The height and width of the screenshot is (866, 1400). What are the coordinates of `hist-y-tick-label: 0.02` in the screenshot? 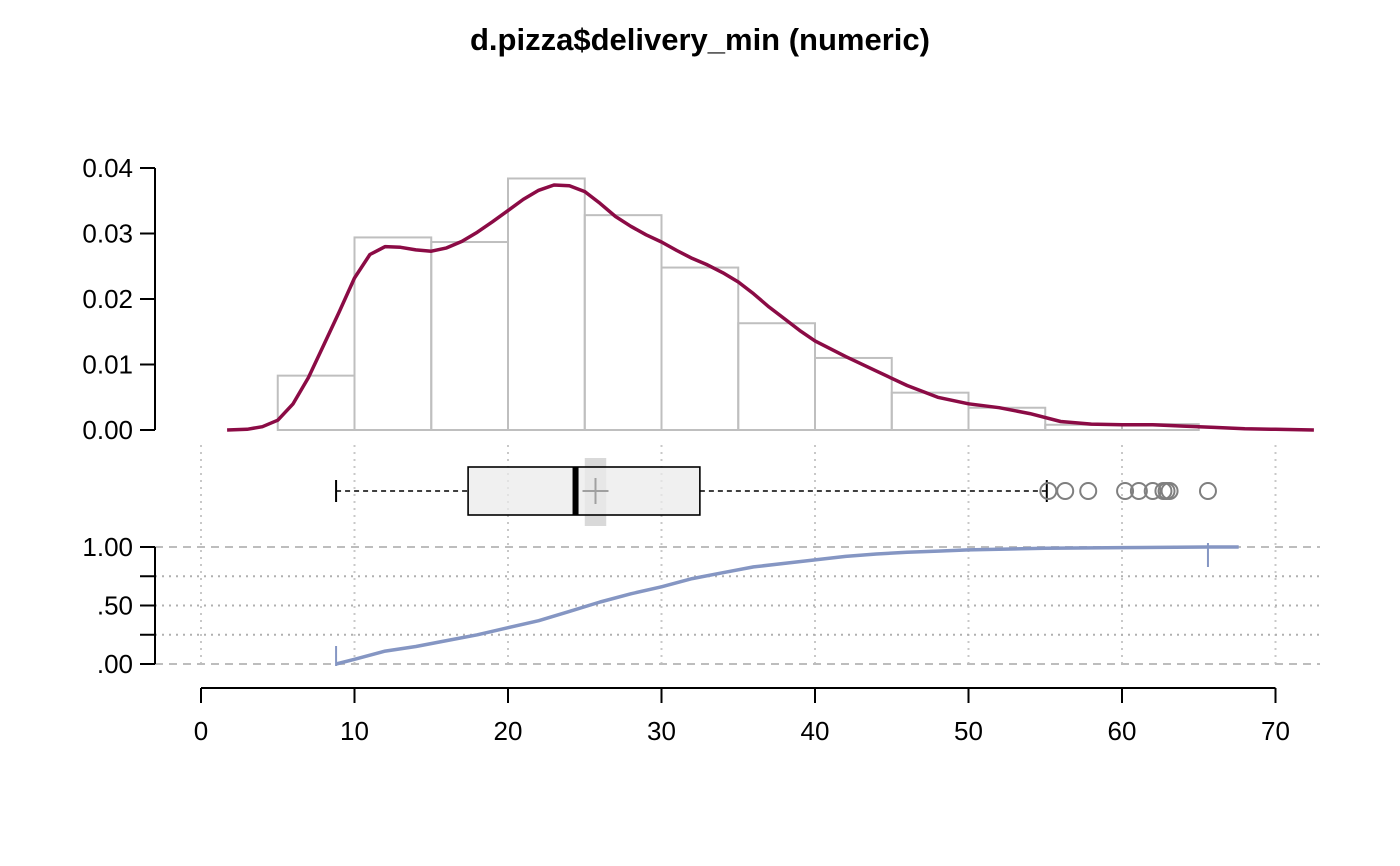 It's located at (107, 299).